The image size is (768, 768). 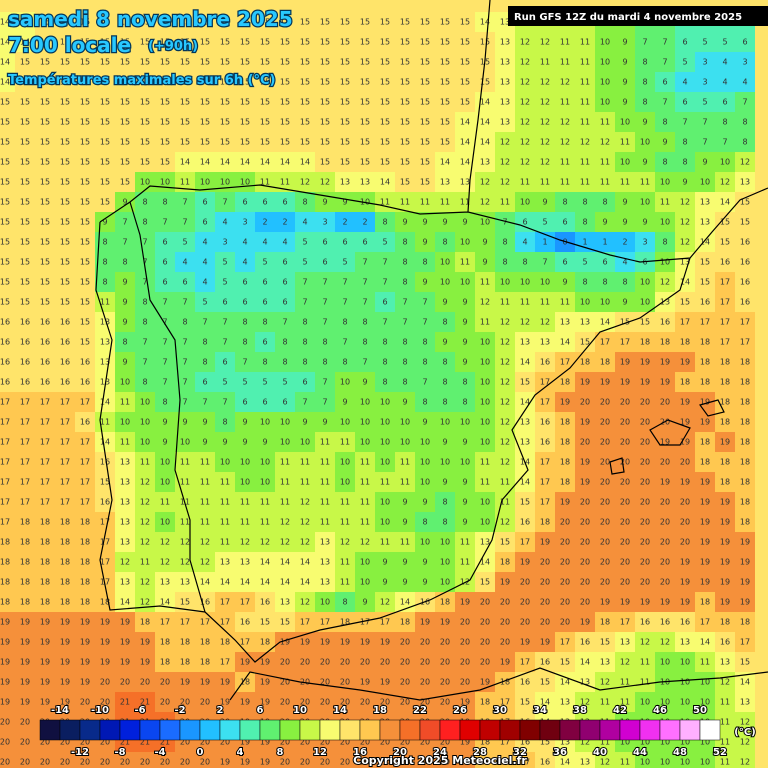 What do you see at coordinates (420, 710) in the screenshot?
I see `legend-label: 22` at bounding box center [420, 710].